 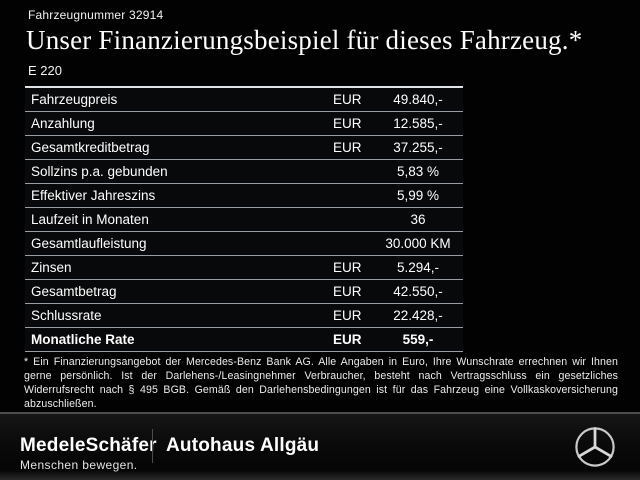 I want to click on row-label: Gesamtbetrag, so click(x=74, y=291).